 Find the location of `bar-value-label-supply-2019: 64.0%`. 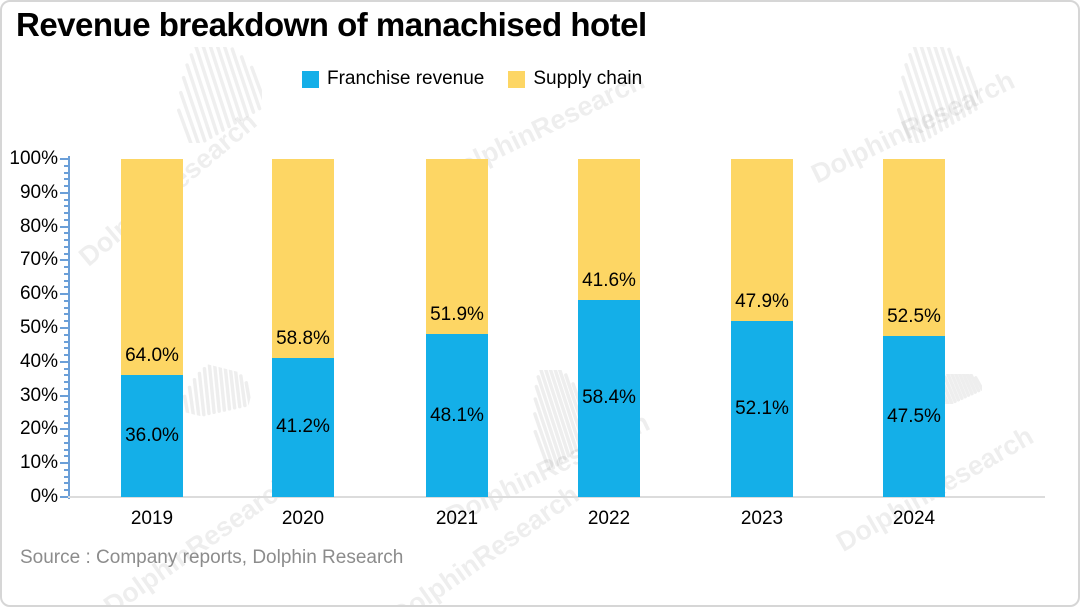

bar-value-label-supply-2019: 64.0% is located at coordinates (152, 356).